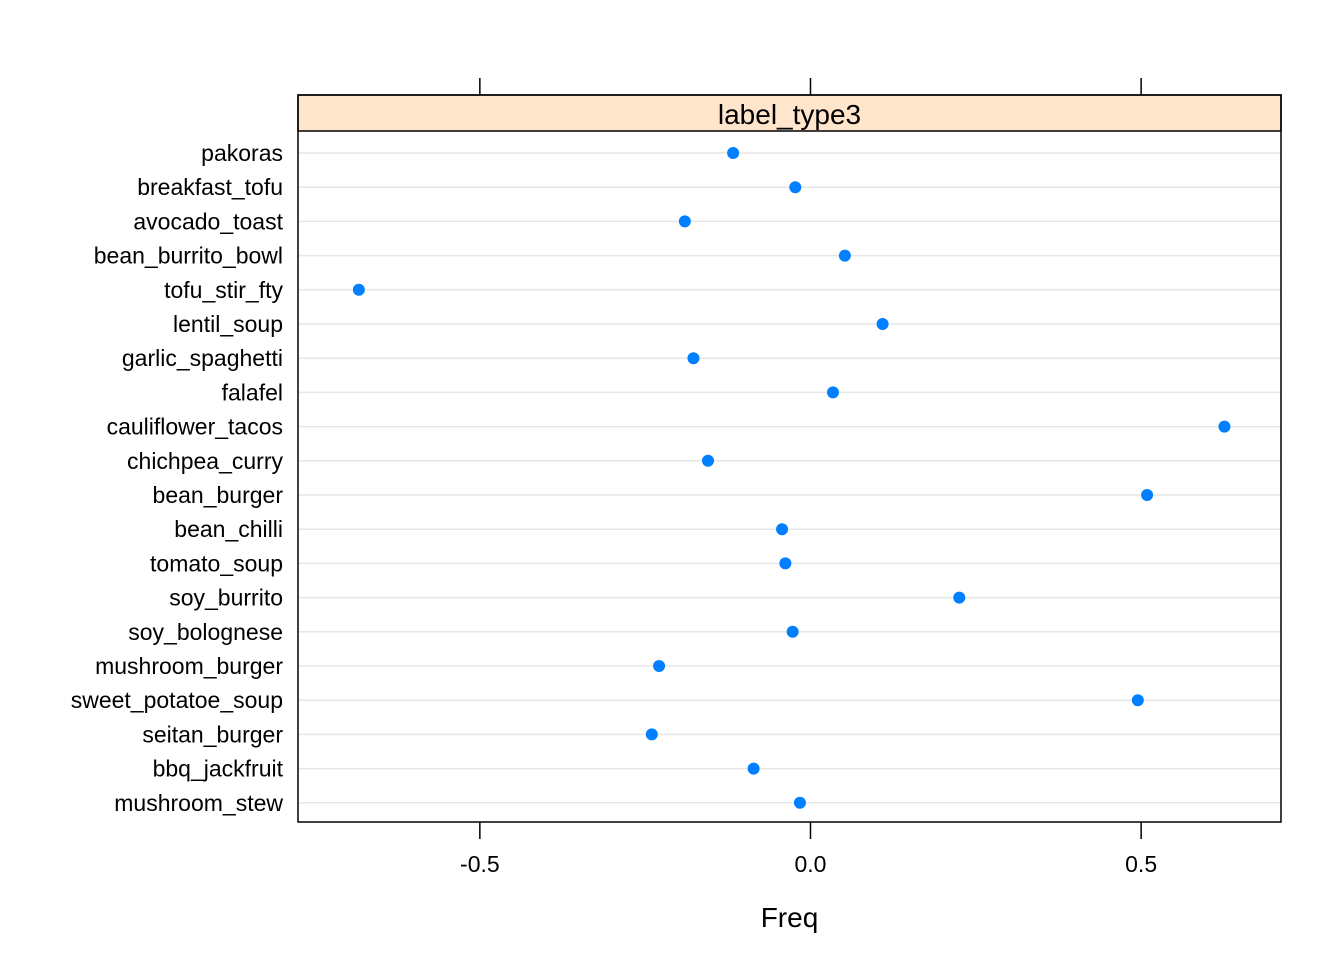 The height and width of the screenshot is (960, 1344). What do you see at coordinates (188, 256) in the screenshot?
I see `category-label: bean_burrito_bowl` at bounding box center [188, 256].